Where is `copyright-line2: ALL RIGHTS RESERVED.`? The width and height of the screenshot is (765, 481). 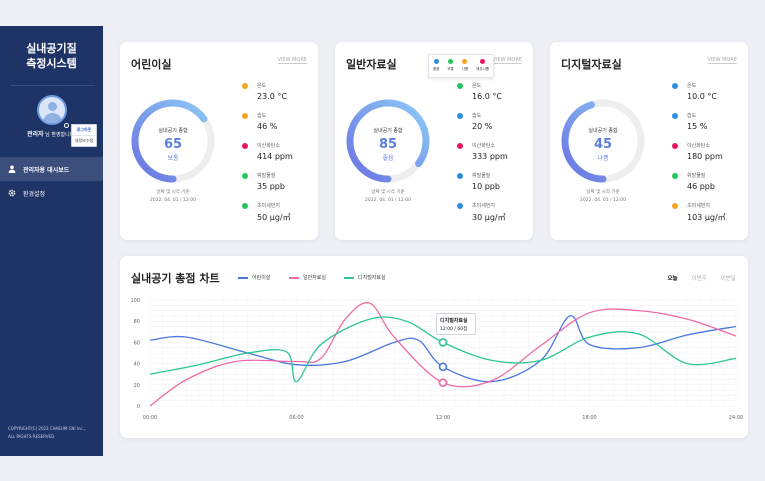 copyright-line2: ALL RIGHTS RESERVED. is located at coordinates (32, 436).